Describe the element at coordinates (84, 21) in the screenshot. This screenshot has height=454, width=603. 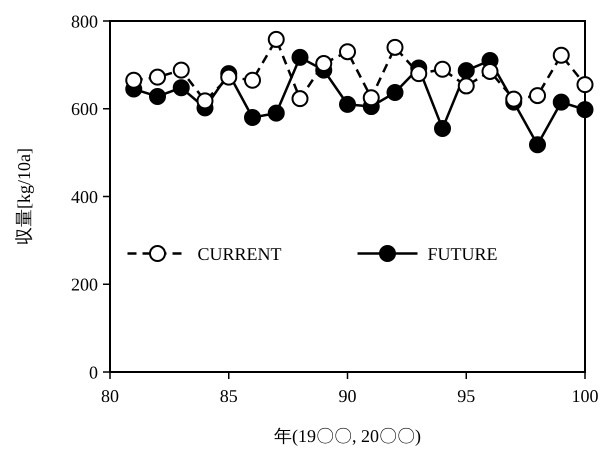
I see `y-tick-label: 800` at that location.